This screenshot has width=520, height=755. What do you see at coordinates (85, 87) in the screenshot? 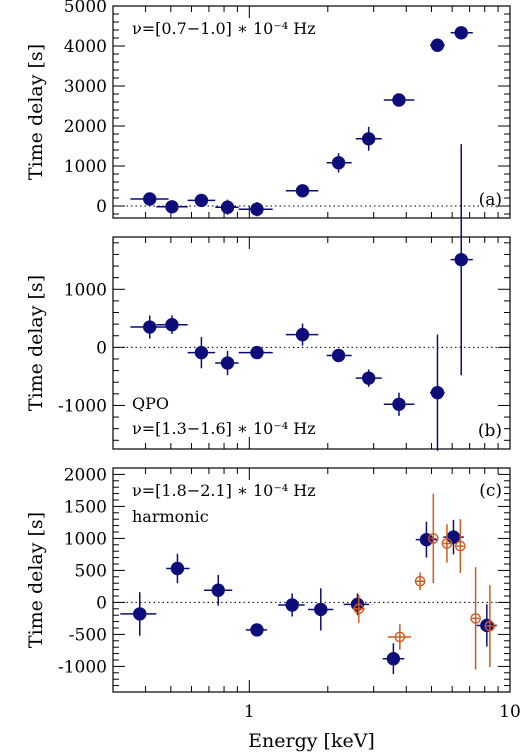
I see `y-tick-label: 3000` at bounding box center [85, 87].